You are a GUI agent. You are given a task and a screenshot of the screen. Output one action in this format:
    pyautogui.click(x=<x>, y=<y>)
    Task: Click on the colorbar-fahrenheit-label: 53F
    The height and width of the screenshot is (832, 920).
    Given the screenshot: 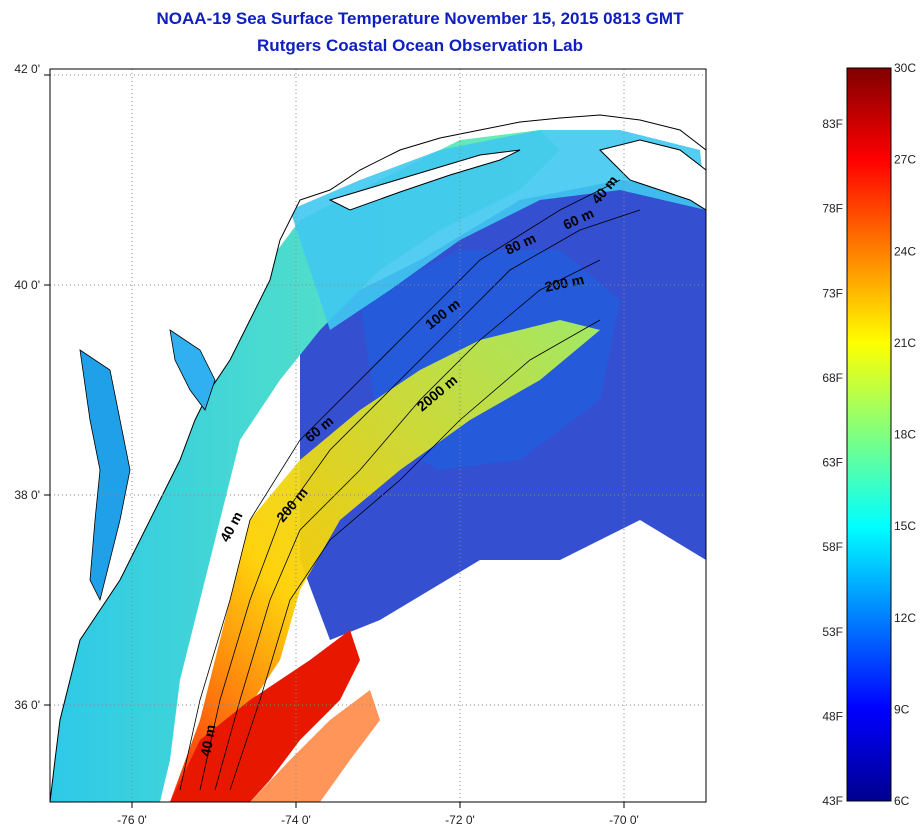 What is the action you would take?
    pyautogui.click(x=832, y=632)
    